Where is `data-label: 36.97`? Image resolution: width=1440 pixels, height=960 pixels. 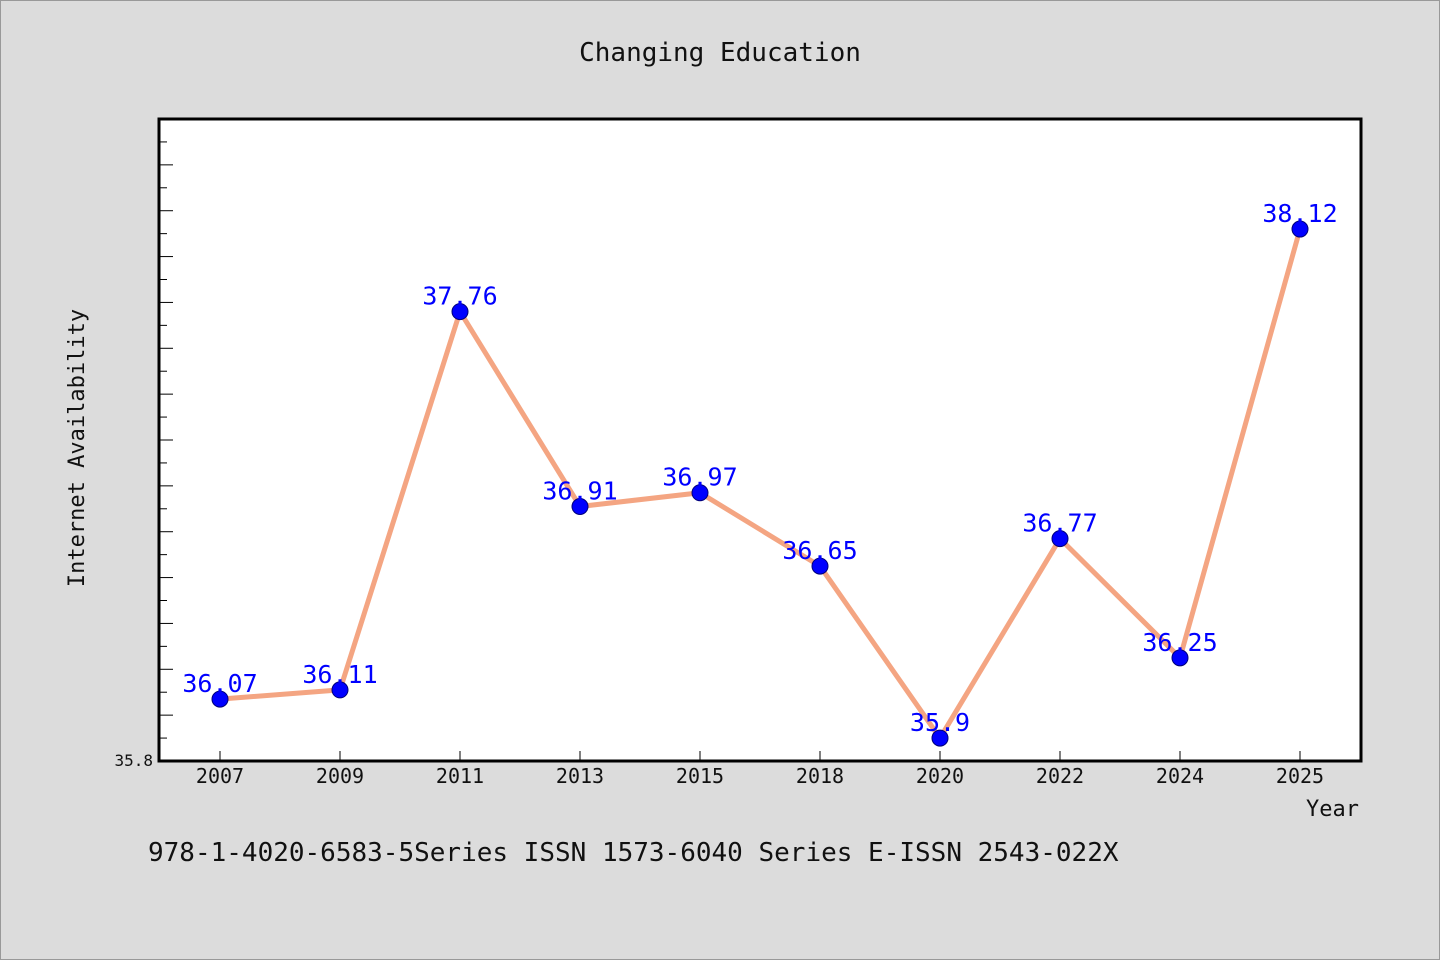
data-label: 36.97 is located at coordinates (699, 477).